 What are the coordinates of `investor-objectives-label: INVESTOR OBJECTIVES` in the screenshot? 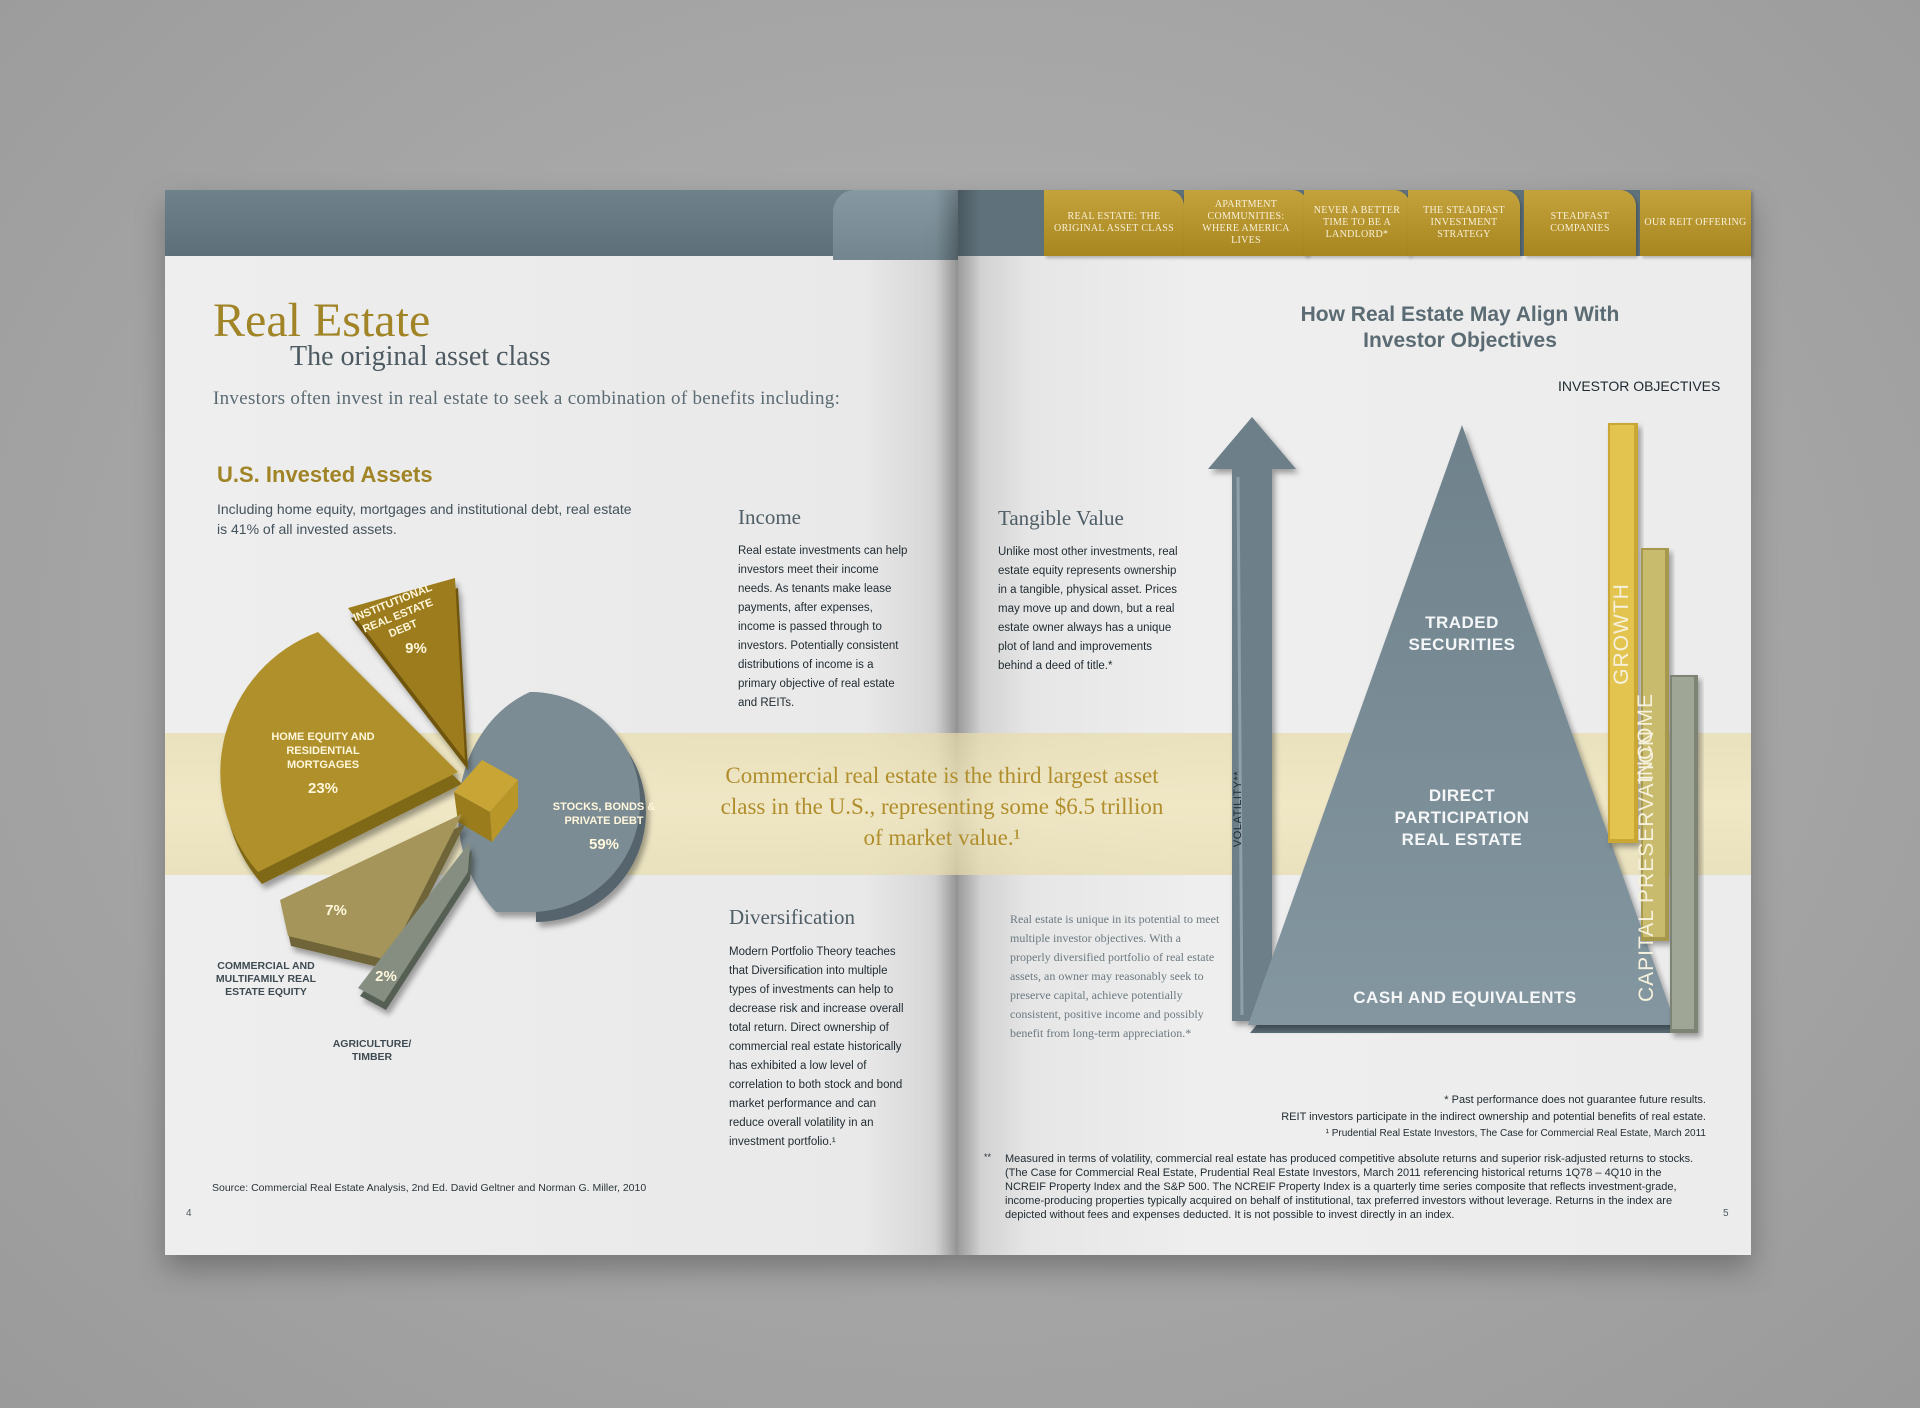 It's located at (1639, 386).